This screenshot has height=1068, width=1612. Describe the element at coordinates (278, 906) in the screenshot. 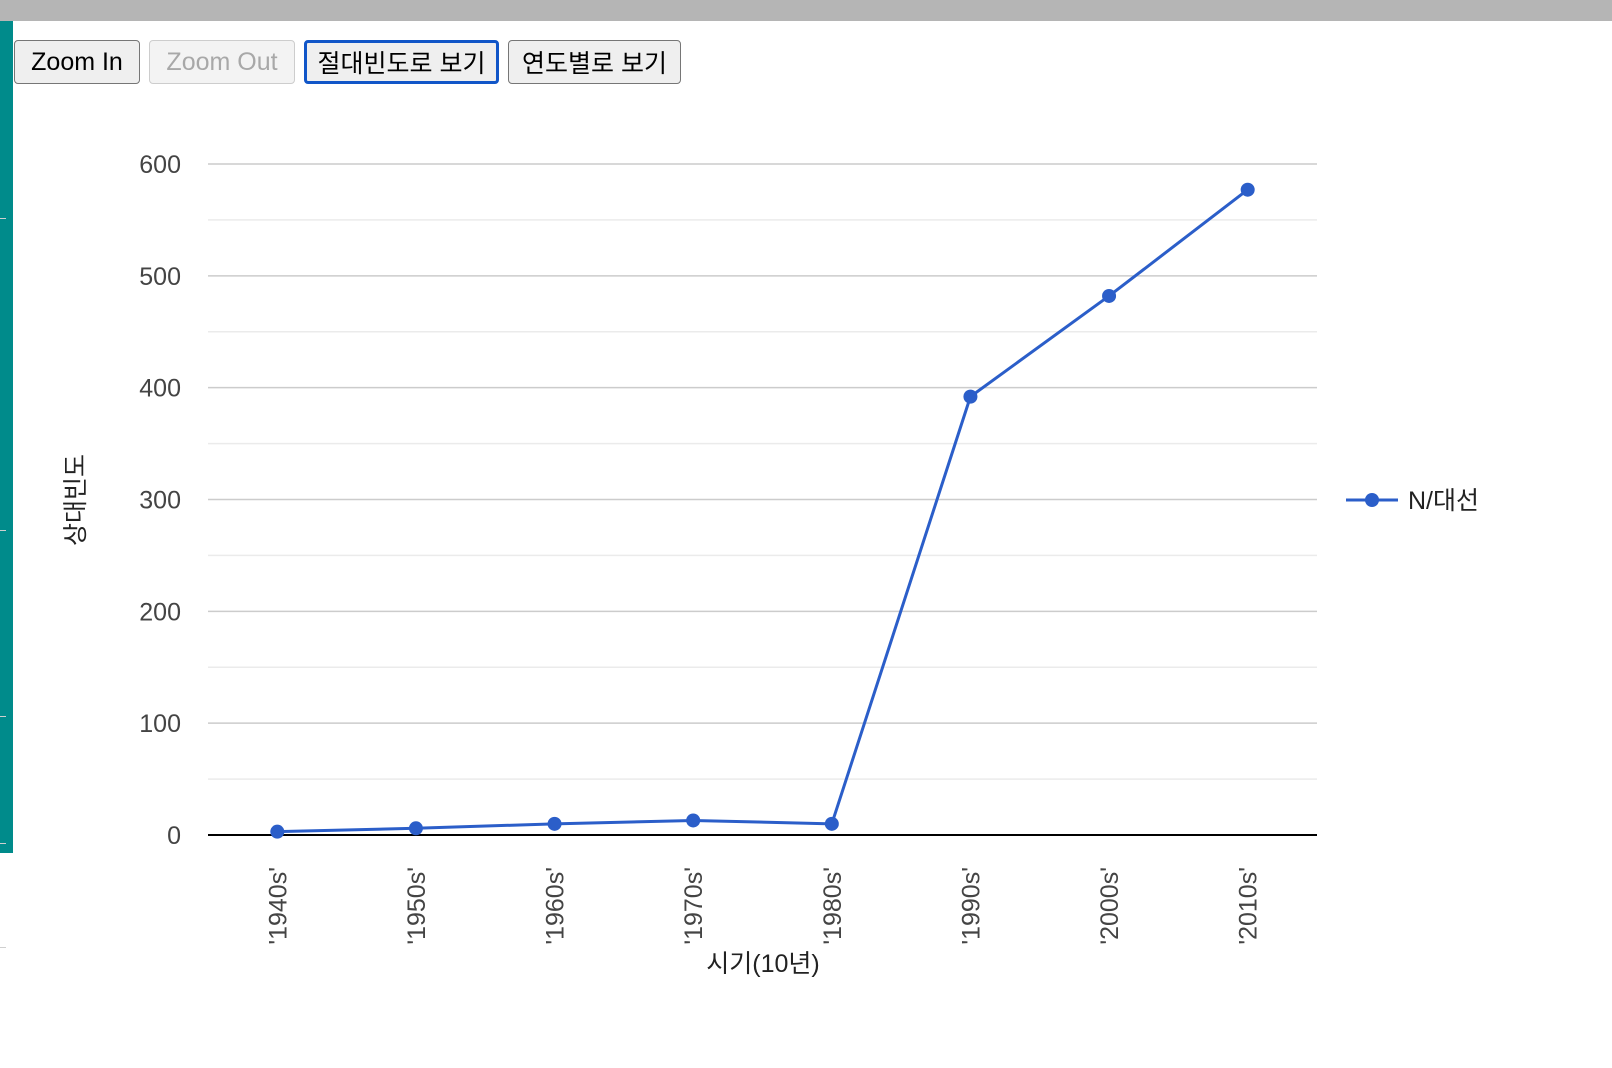

I see `x-tick-label: '1940s'` at that location.